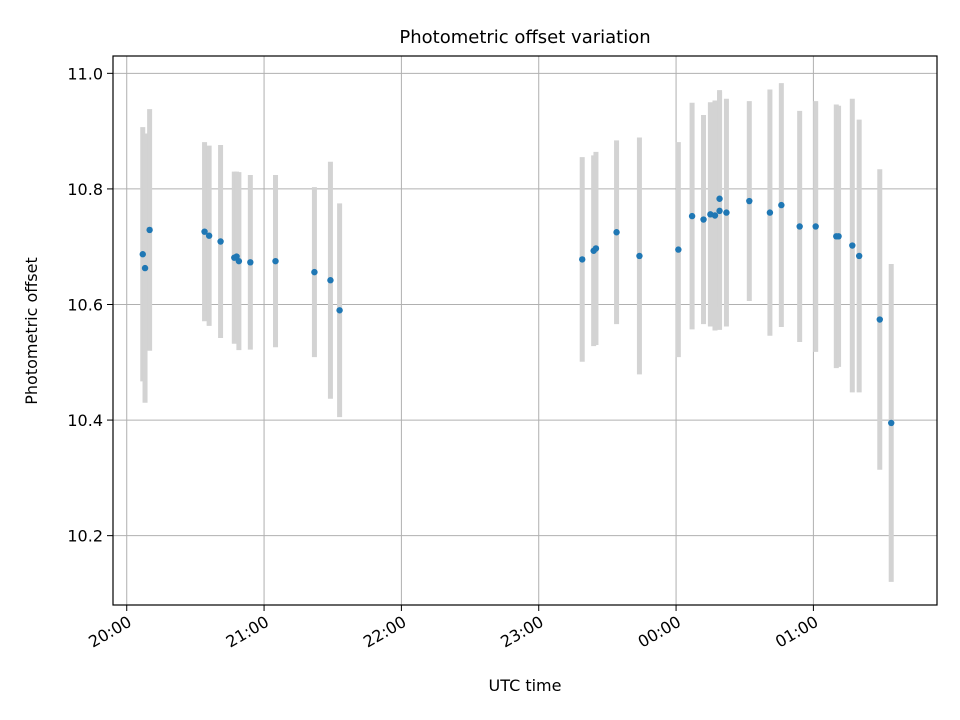  Describe the element at coordinates (85, 73) in the screenshot. I see `y-tick-label: 11.0` at that location.